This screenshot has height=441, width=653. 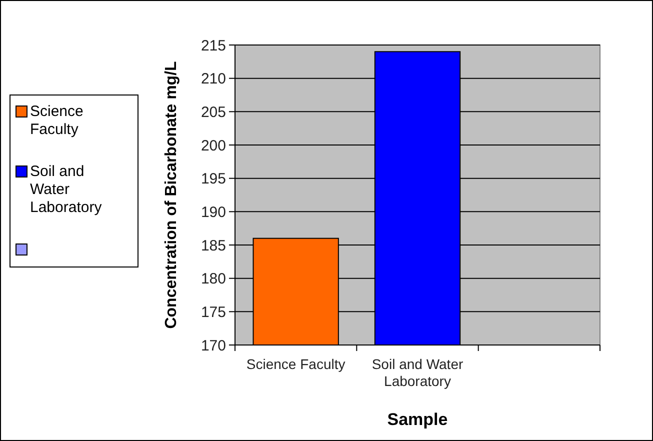 I want to click on y-tick-label: 200, so click(x=213, y=145).